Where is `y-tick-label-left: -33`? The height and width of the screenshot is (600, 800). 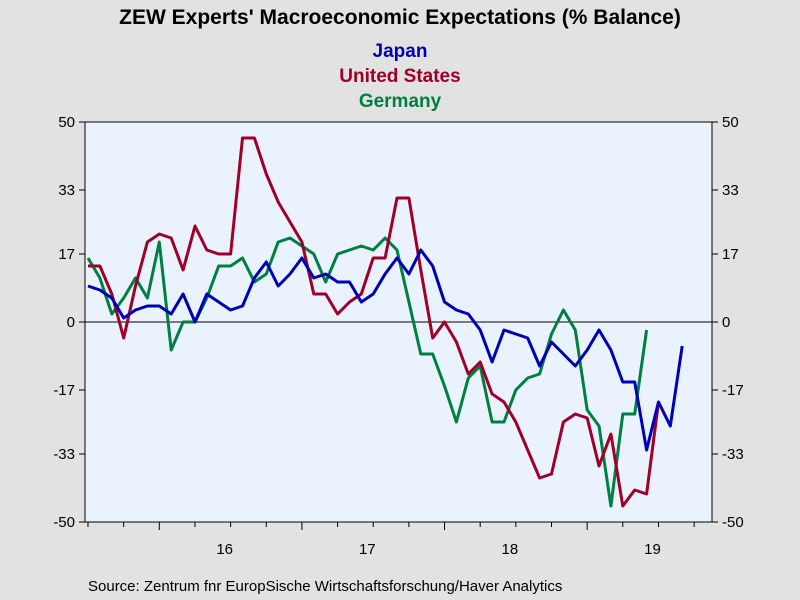
y-tick-label-left: -33 is located at coordinates (64, 454).